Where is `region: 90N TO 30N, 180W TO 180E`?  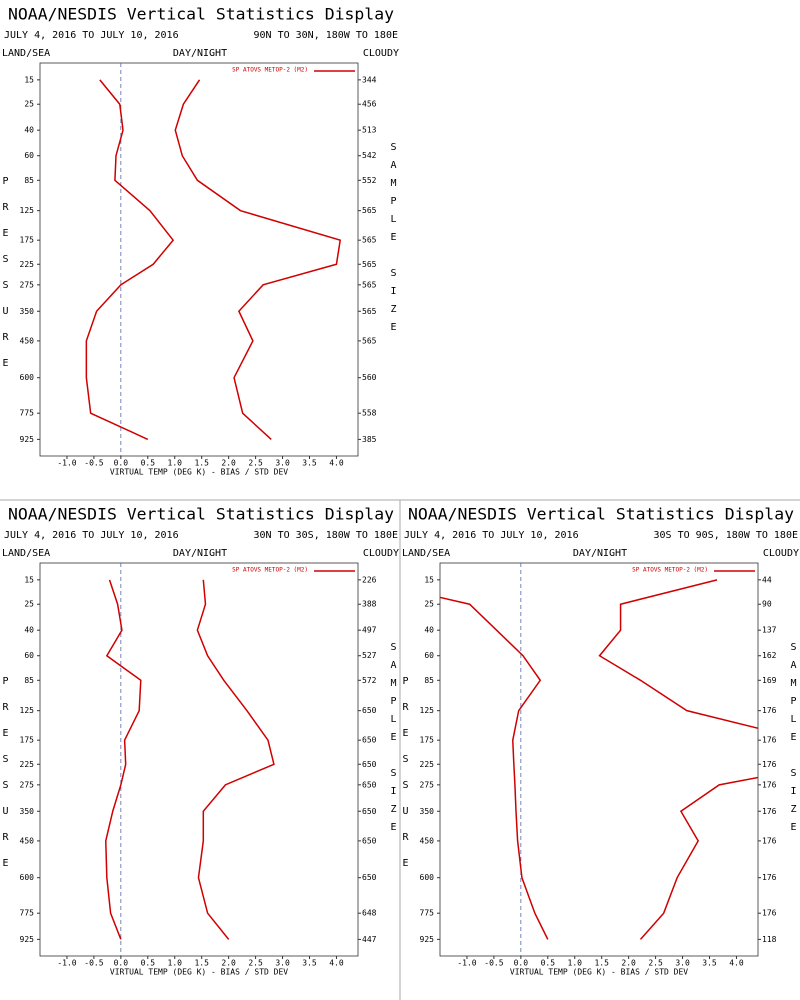
region: 90N TO 30N, 180W TO 180E is located at coordinates (326, 35).